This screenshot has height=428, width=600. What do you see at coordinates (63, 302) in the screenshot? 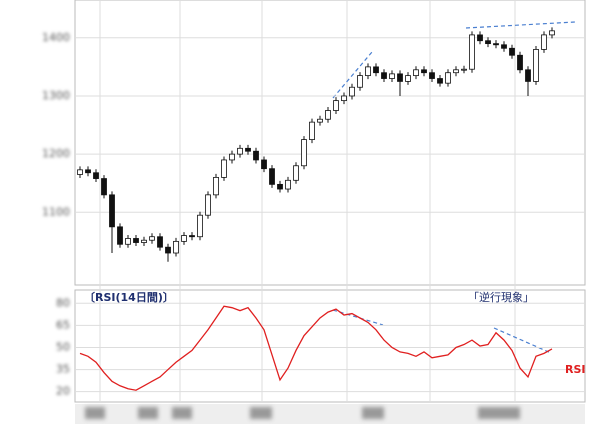
I see `y-tick-label: 80` at bounding box center [63, 302].